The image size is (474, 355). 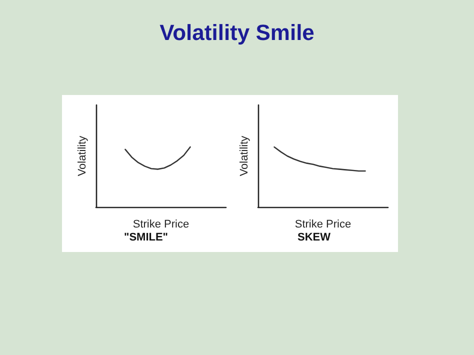 What do you see at coordinates (237, 33) in the screenshot?
I see `text: Volatility Smile` at bounding box center [237, 33].